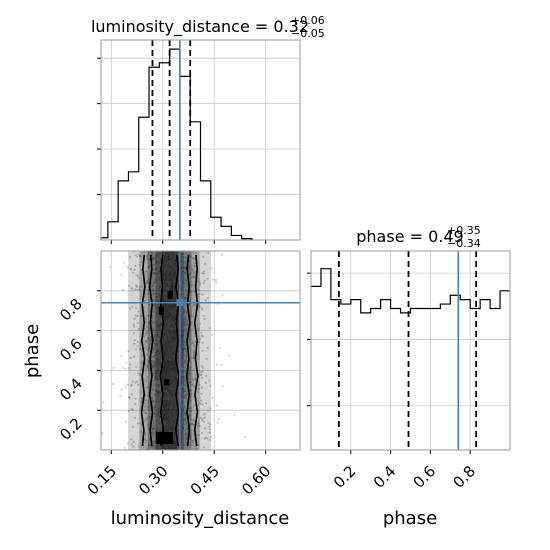 This screenshot has height=550, width=550. I want to click on joint-y-tick-labels: 0.2 0.4 0.6 0.8, so click(71, 369).